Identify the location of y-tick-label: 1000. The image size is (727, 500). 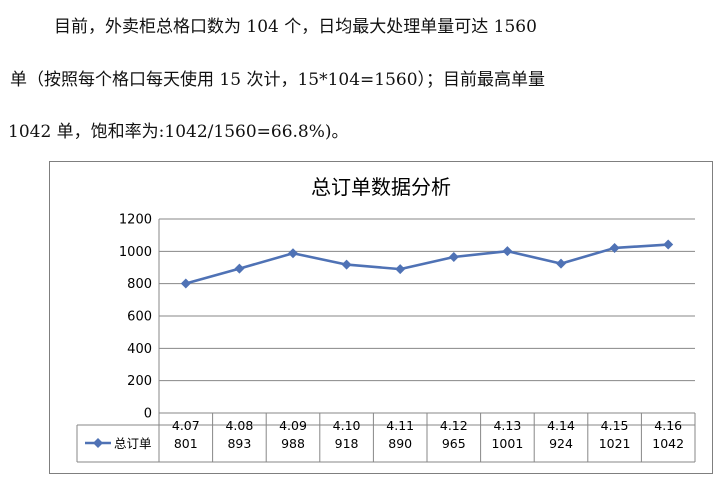
(135, 252).